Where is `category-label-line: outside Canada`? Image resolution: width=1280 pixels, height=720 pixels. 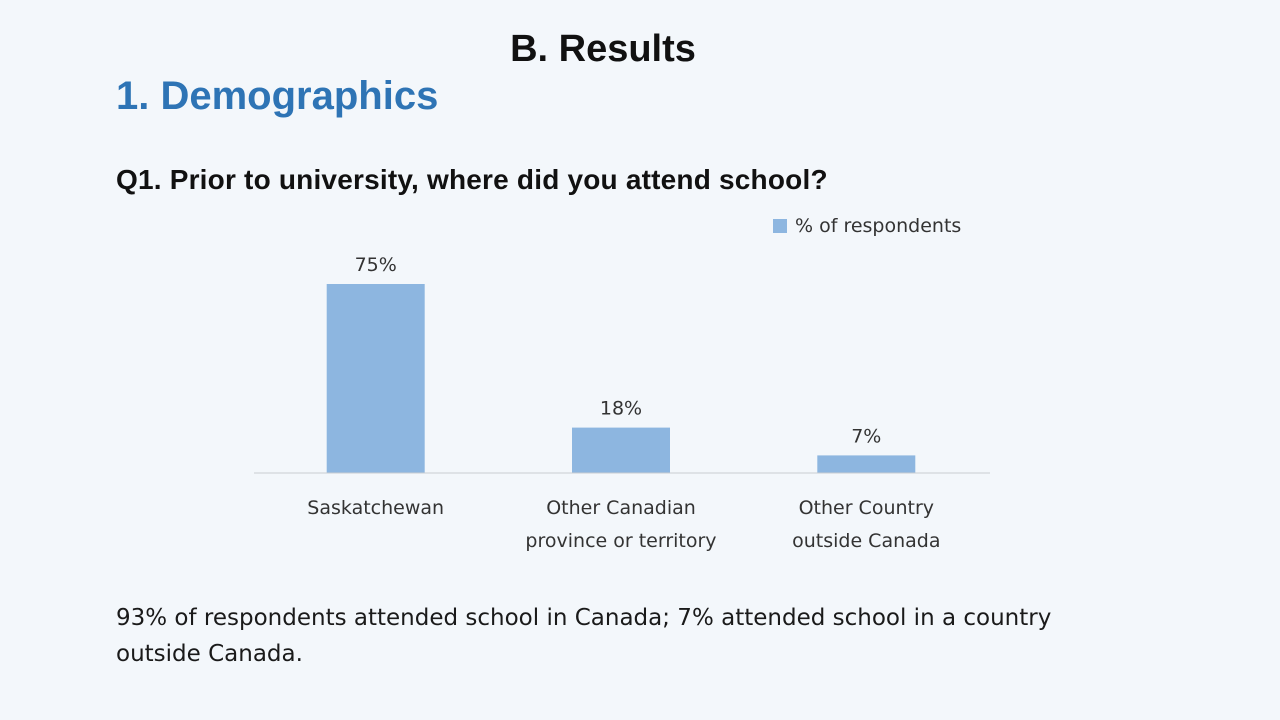
category-label-line: outside Canada is located at coordinates (866, 541).